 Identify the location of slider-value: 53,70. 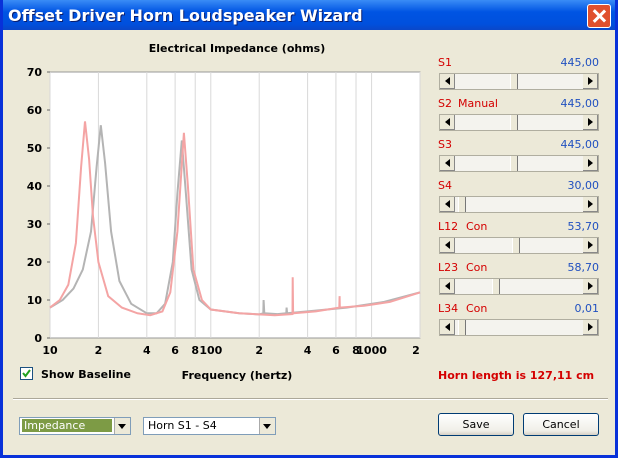
(583, 226).